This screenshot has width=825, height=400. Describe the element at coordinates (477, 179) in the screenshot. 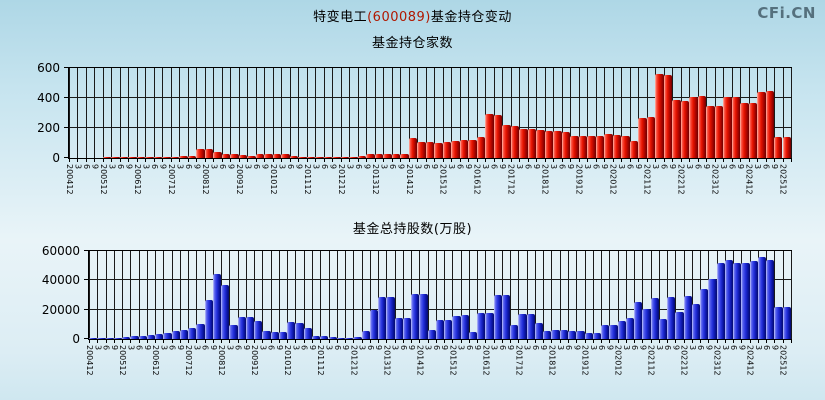

I see `x-axis-label: 201612` at that location.